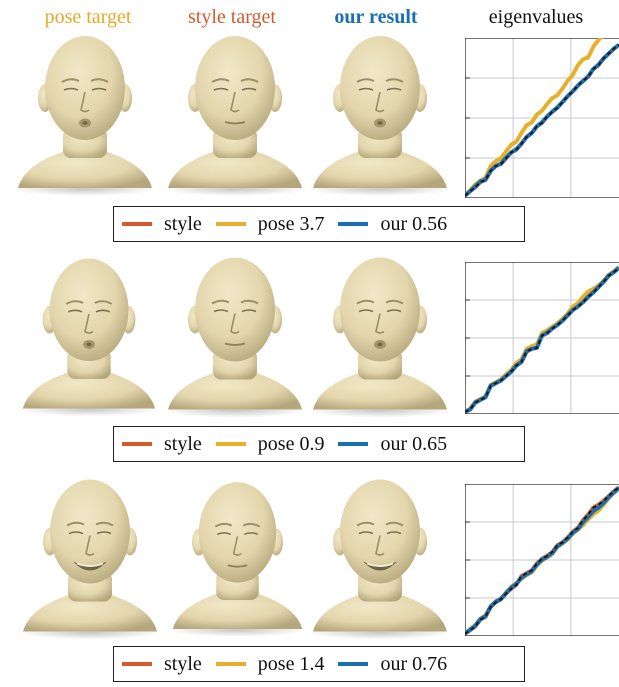  I want to click on legend-label-pose: pose 0.9, so click(291, 443).